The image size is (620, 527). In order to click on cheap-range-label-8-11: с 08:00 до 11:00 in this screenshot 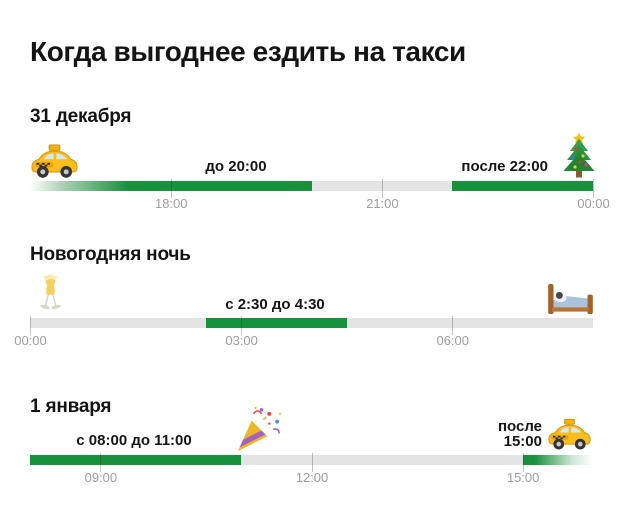, I will do `click(134, 440)`.